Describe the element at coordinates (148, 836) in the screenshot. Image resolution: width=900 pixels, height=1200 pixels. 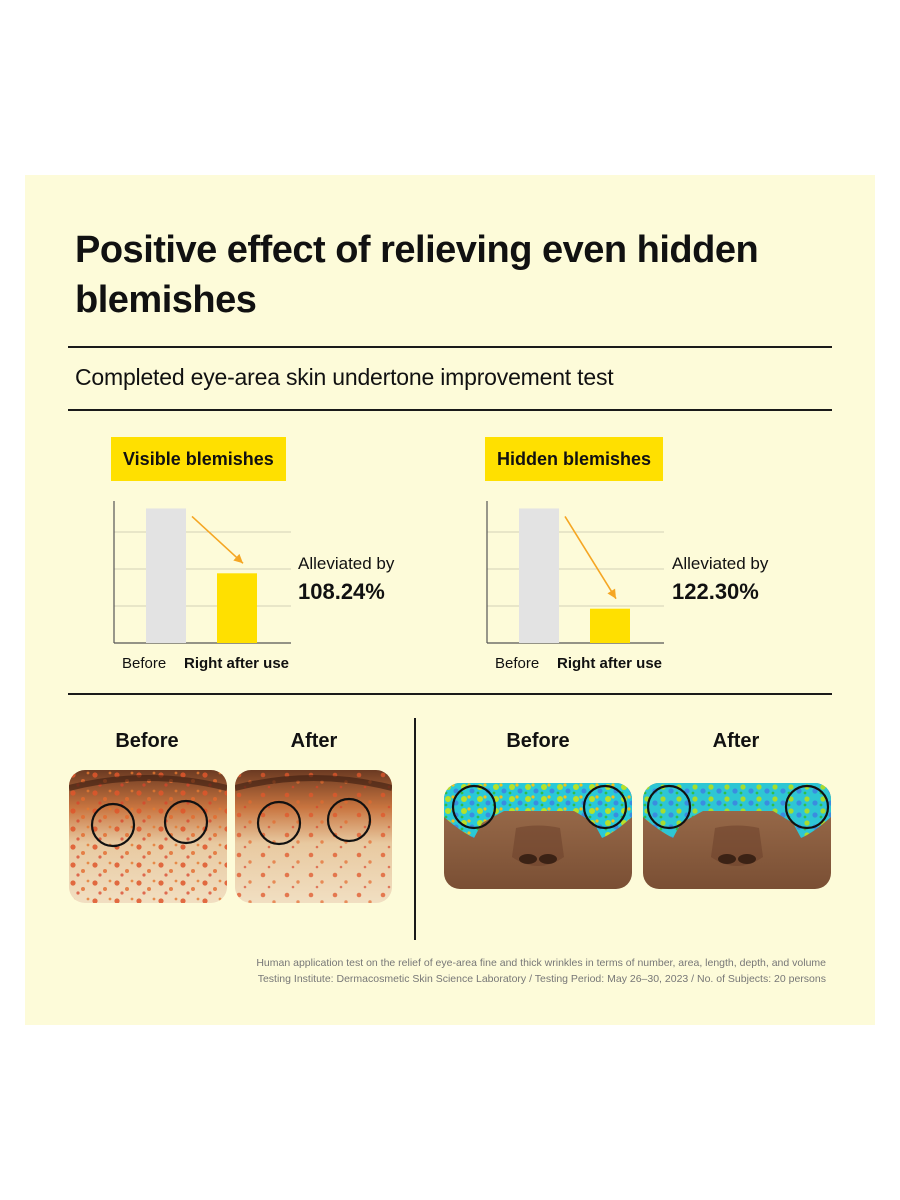
I see `photo-before-visible-blemishes` at that location.